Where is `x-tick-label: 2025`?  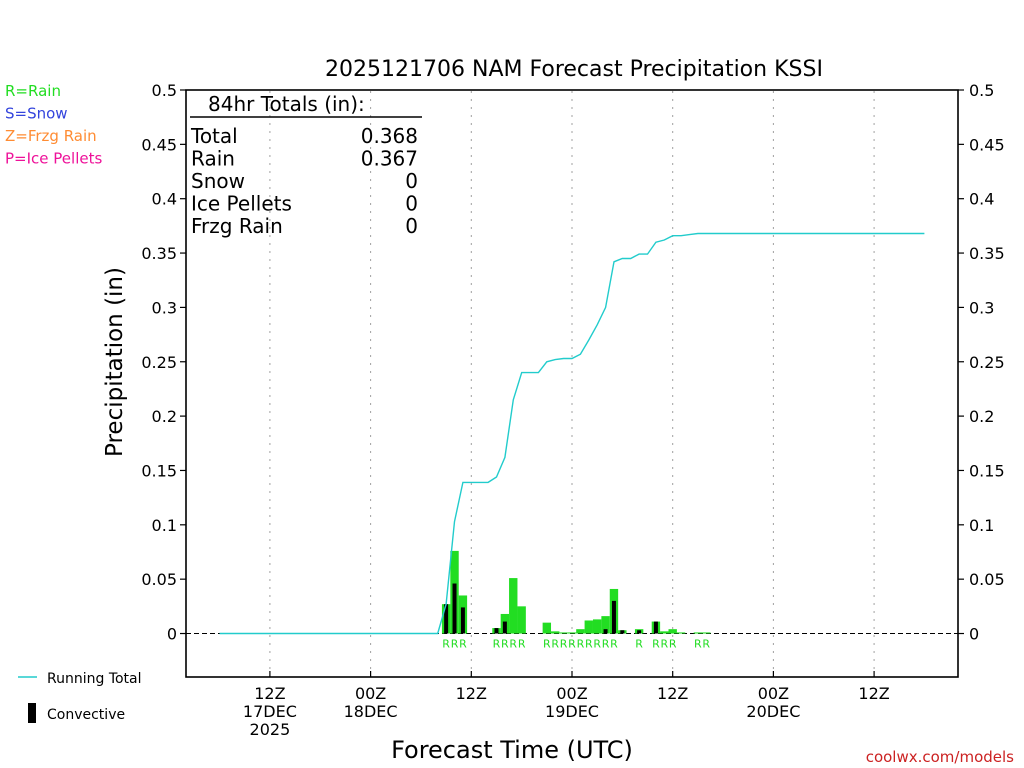 x-tick-label: 2025 is located at coordinates (270, 729).